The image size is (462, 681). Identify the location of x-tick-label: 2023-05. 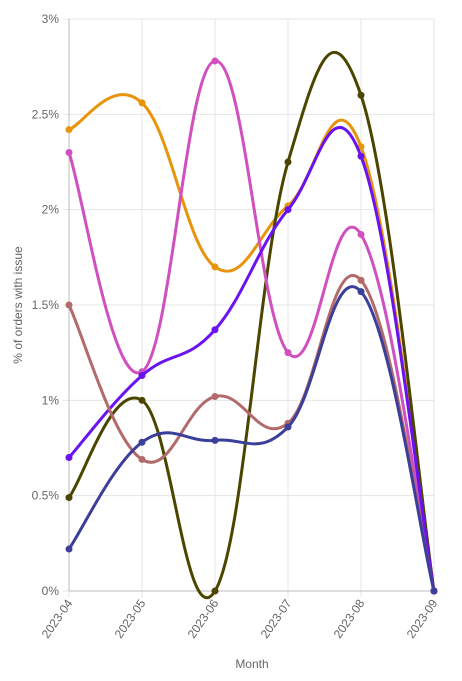
(130, 618).